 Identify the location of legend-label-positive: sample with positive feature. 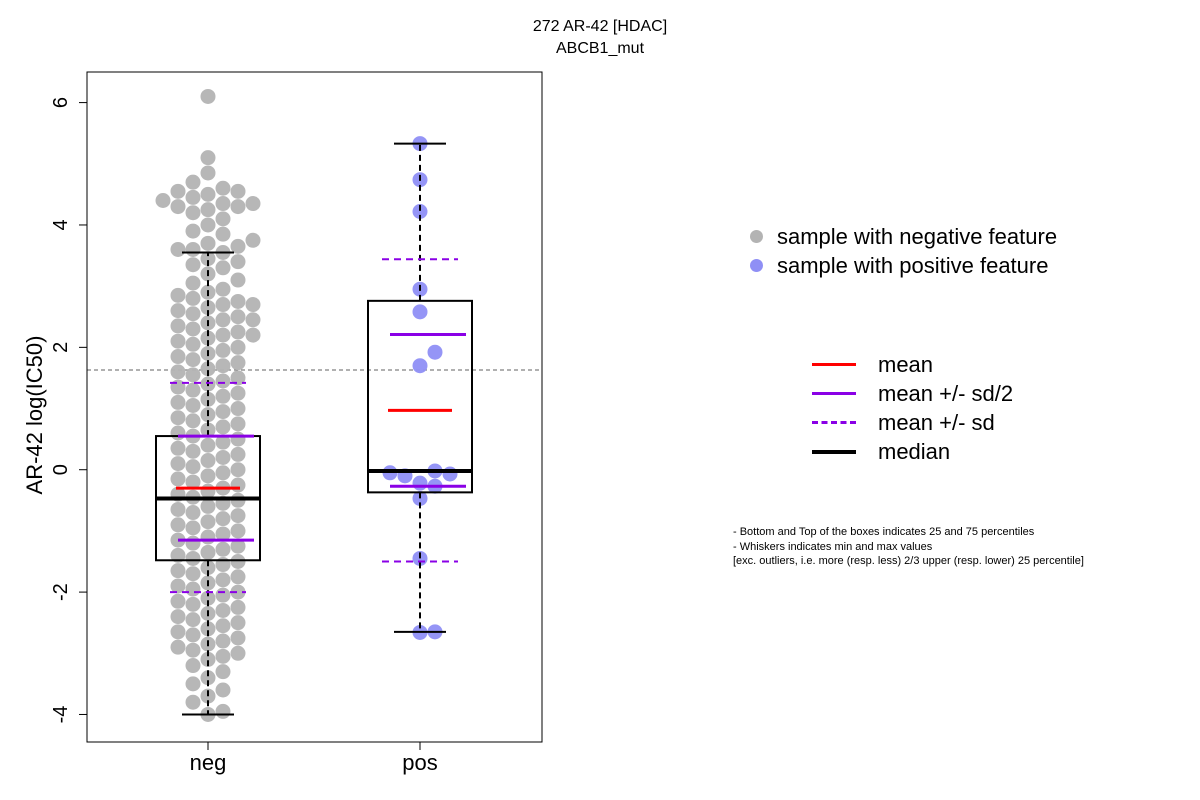
(913, 265).